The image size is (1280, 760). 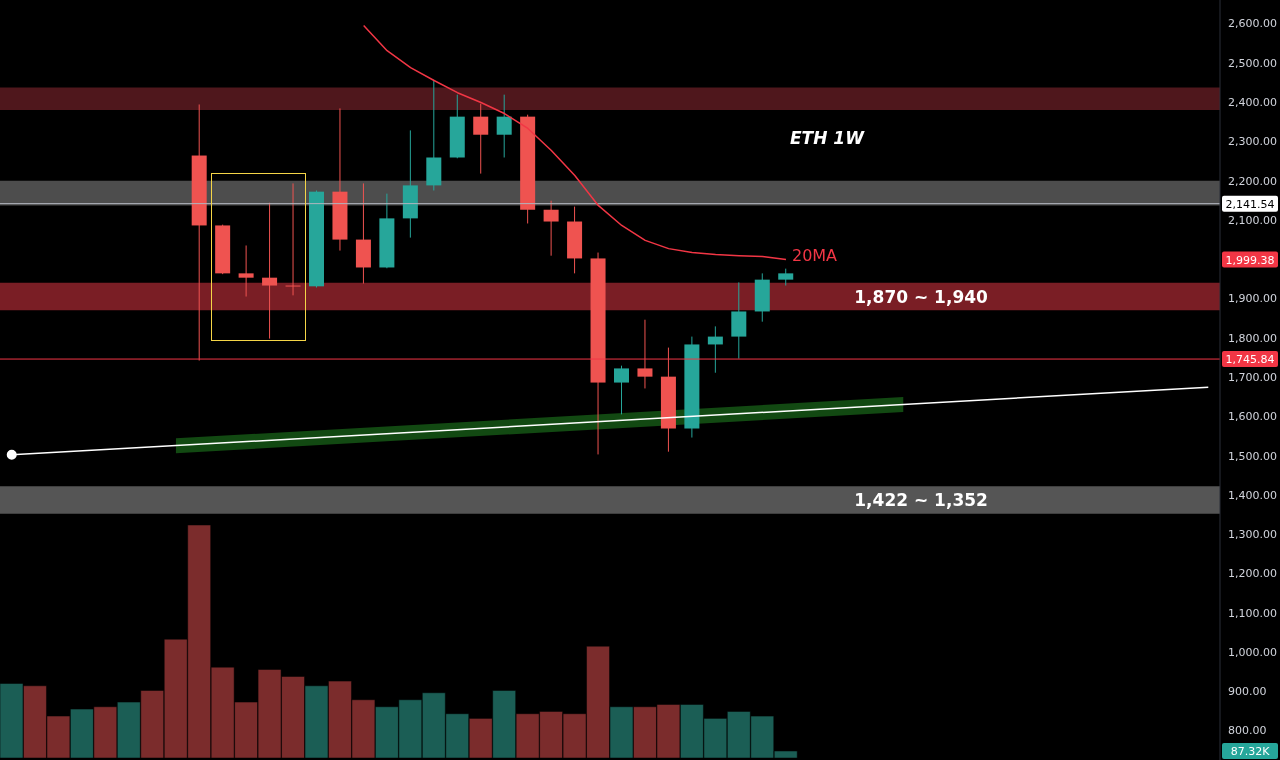 I want to click on y-tick-label: 2,400.00, so click(x=1252, y=103).